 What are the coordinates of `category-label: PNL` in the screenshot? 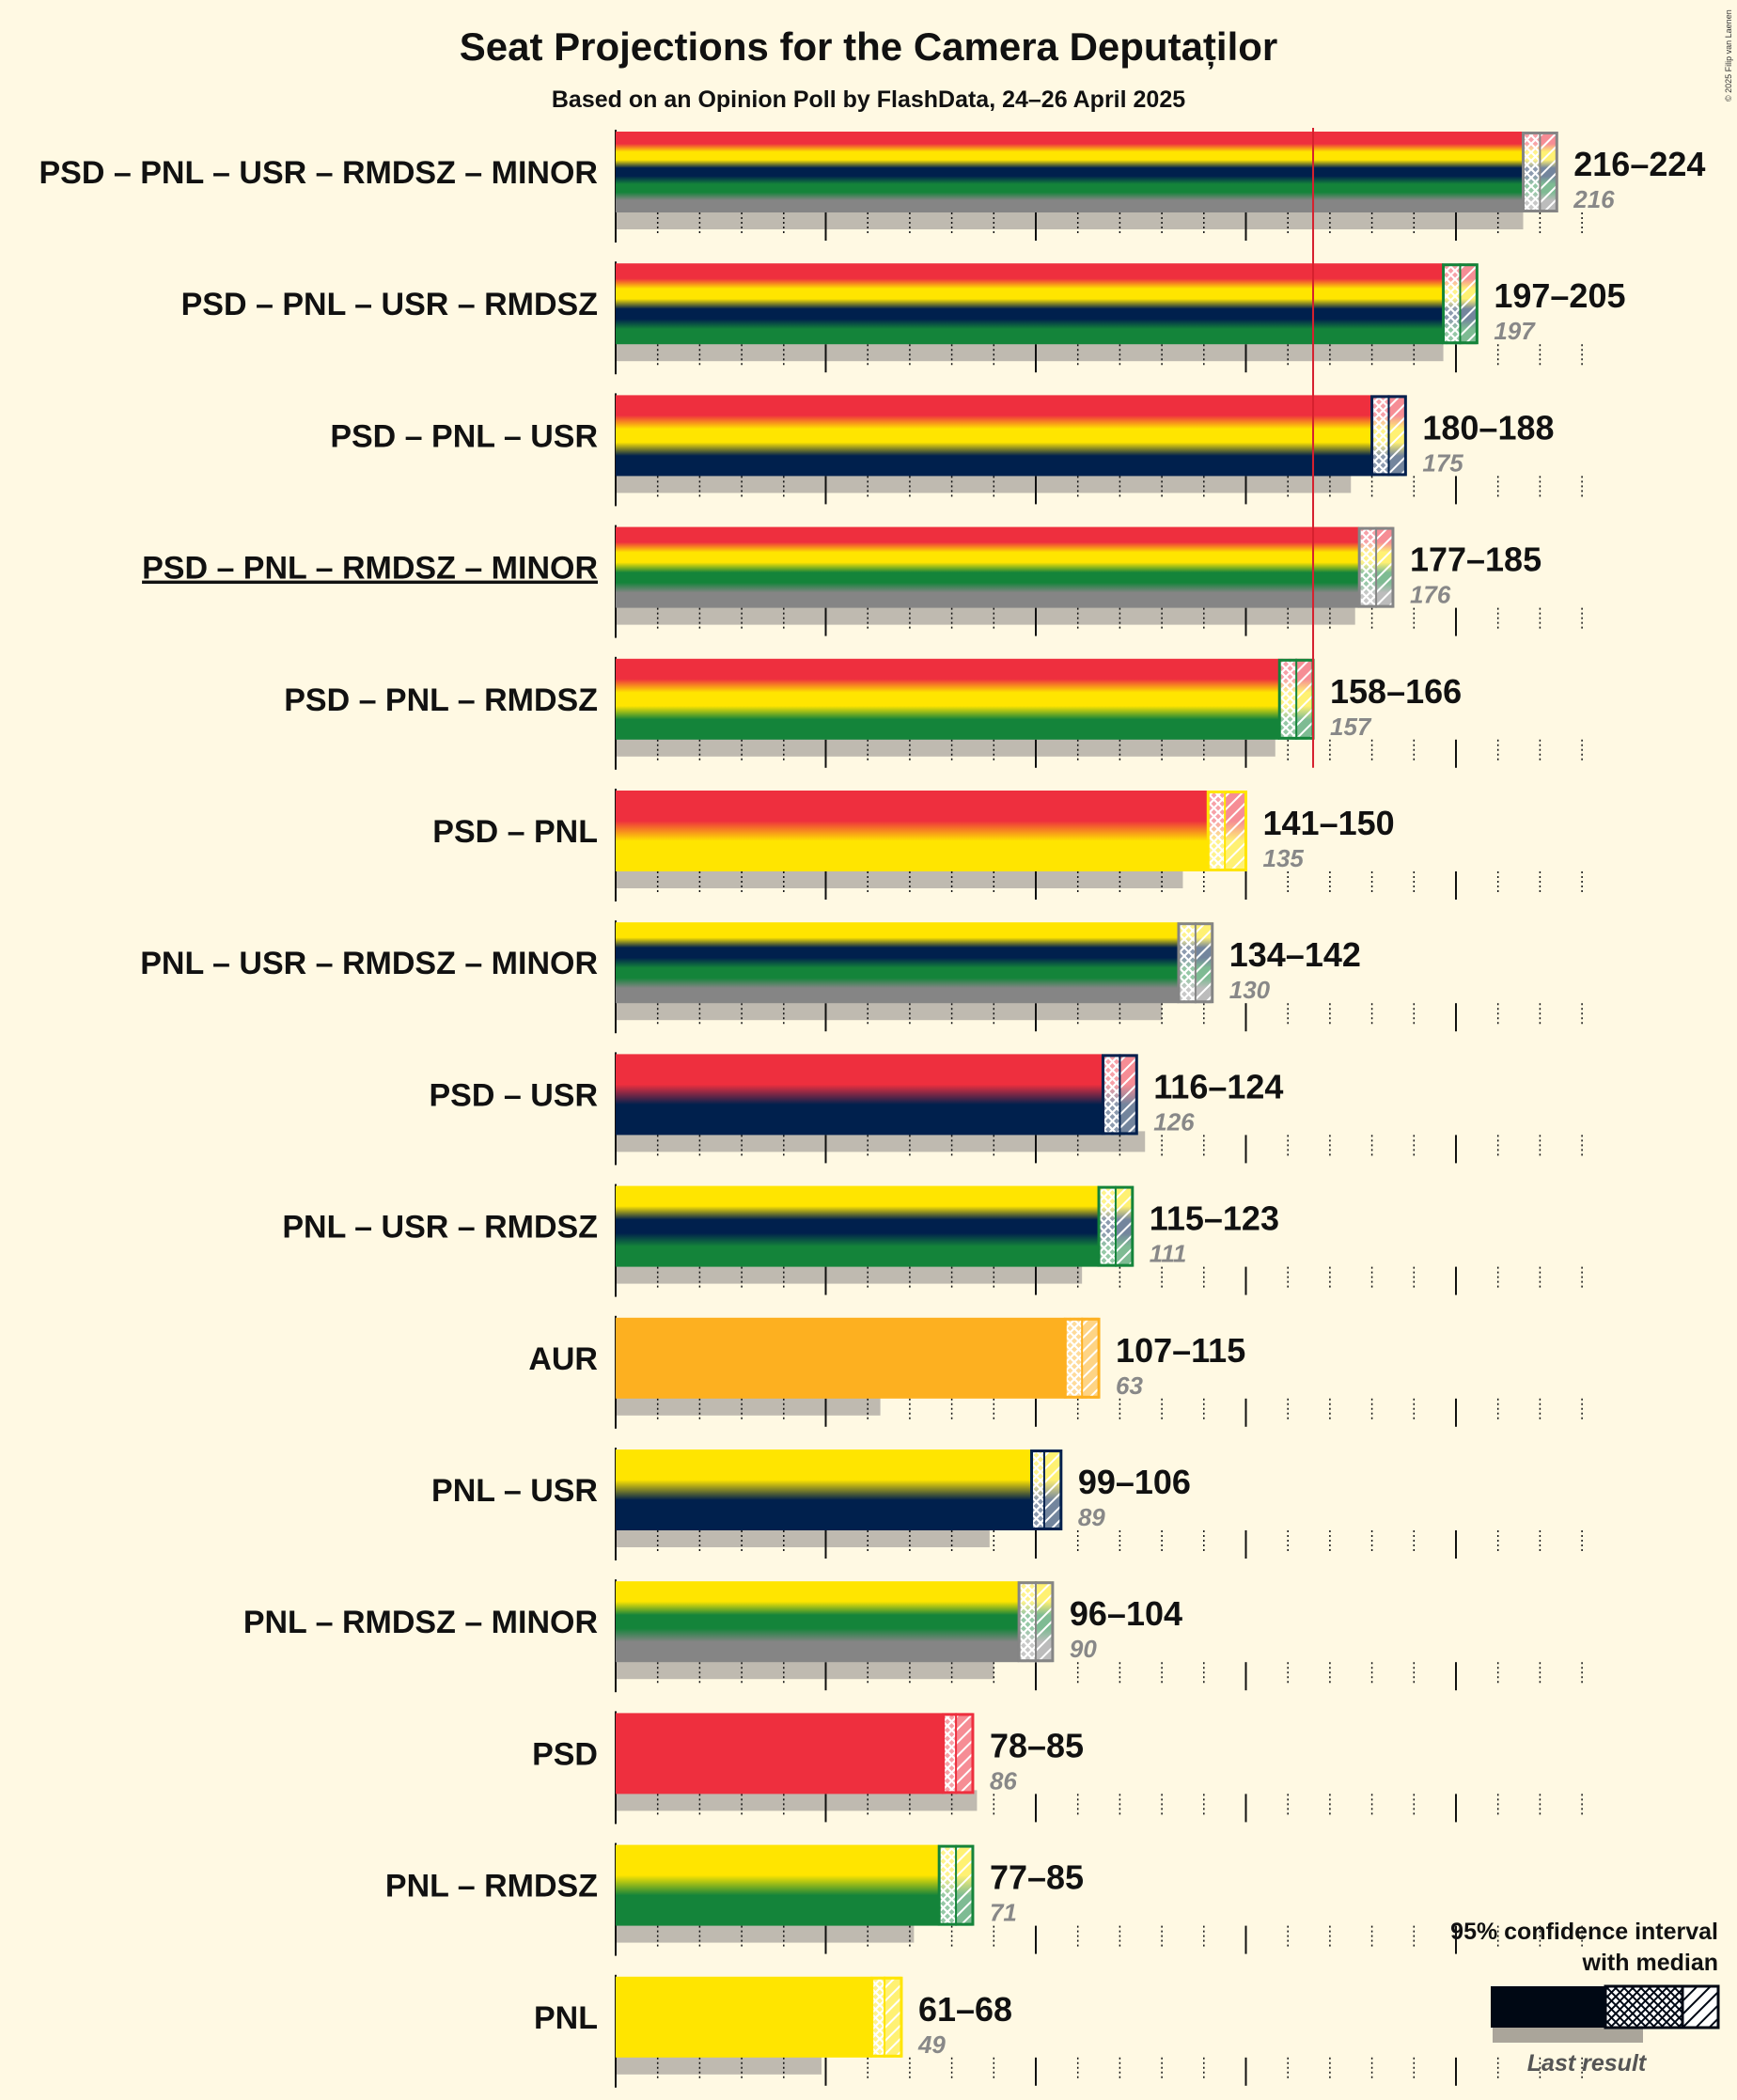 It's located at (566, 2018).